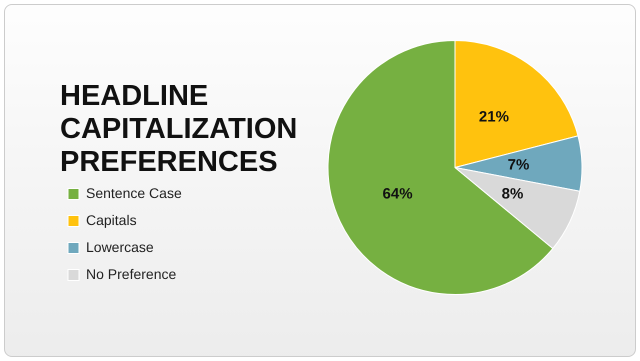  Describe the element at coordinates (120, 246) in the screenshot. I see `legend-label: Lowercase` at that location.